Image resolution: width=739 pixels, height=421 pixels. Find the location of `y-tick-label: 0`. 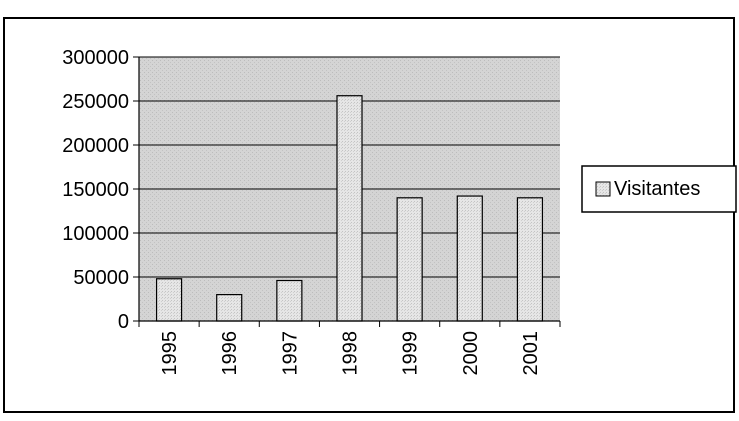

y-tick-label: 0 is located at coordinates (123, 322).